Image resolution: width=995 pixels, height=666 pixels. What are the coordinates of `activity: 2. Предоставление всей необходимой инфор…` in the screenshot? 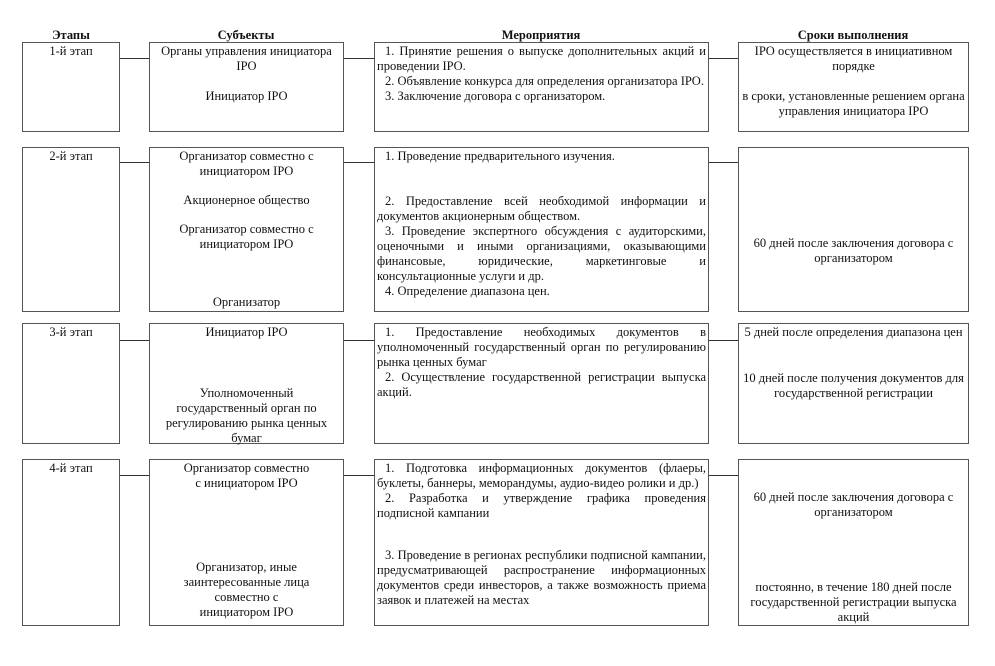 It's located at (541, 208).